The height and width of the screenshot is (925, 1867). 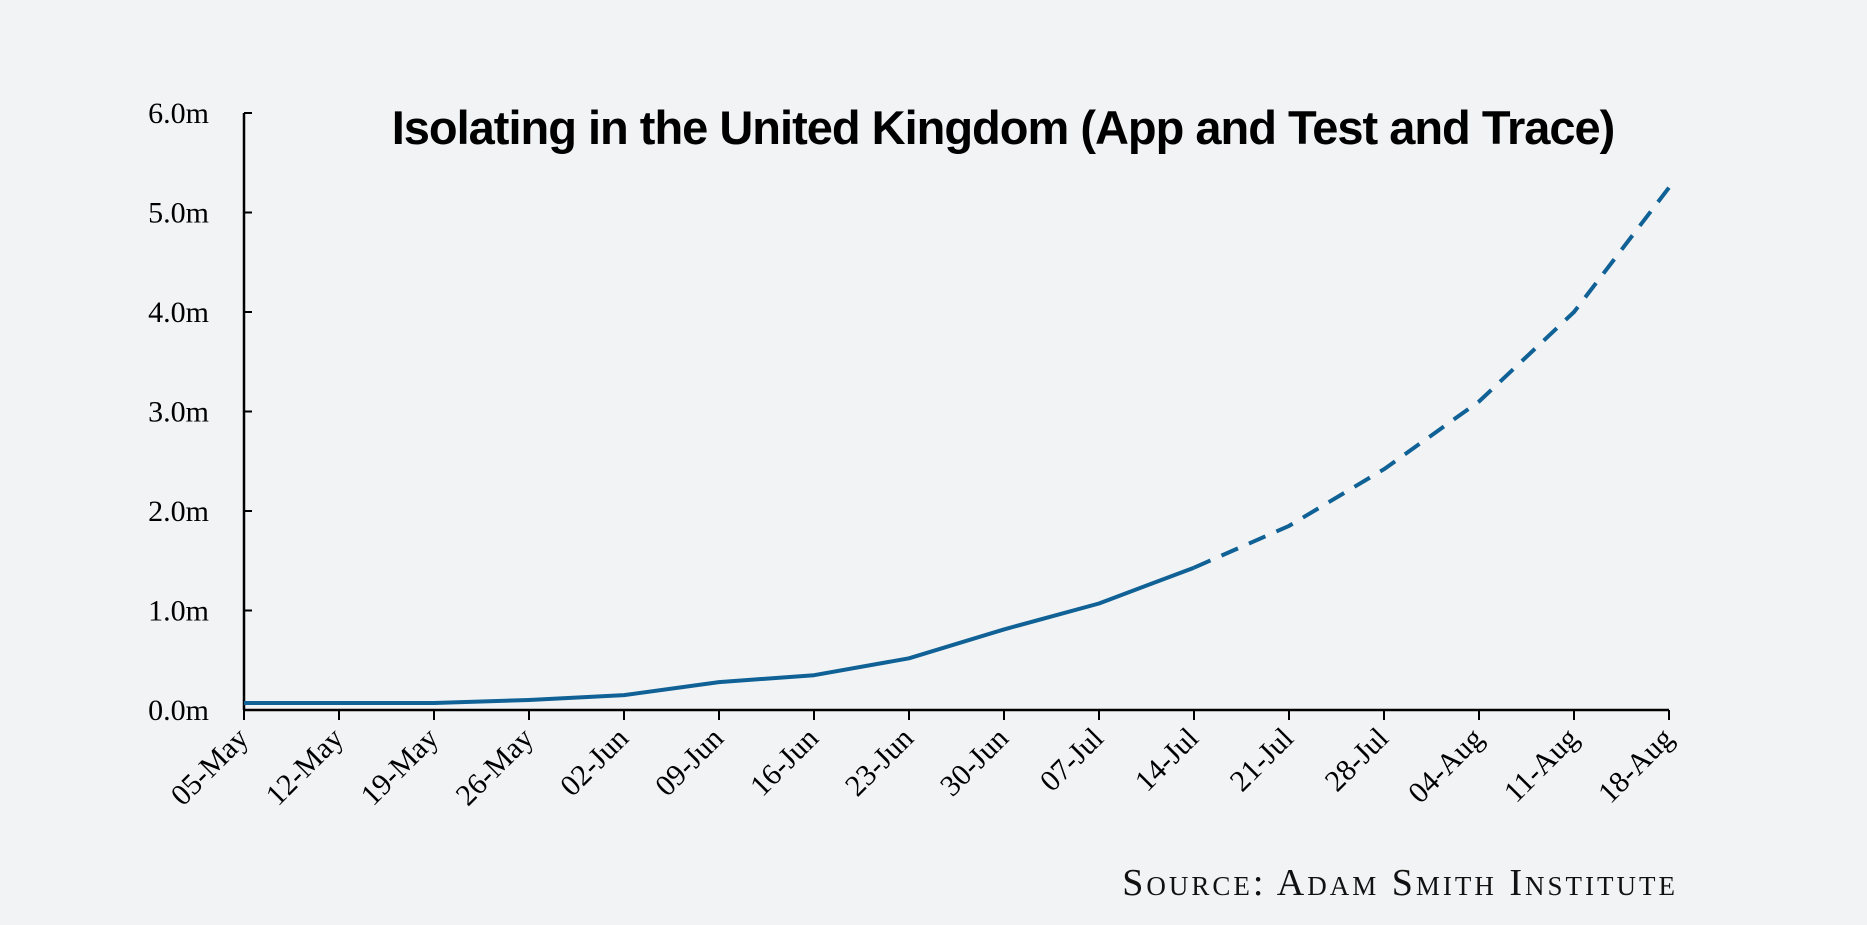 What do you see at coordinates (1432, 378) in the screenshot?
I see `projection-series-line` at bounding box center [1432, 378].